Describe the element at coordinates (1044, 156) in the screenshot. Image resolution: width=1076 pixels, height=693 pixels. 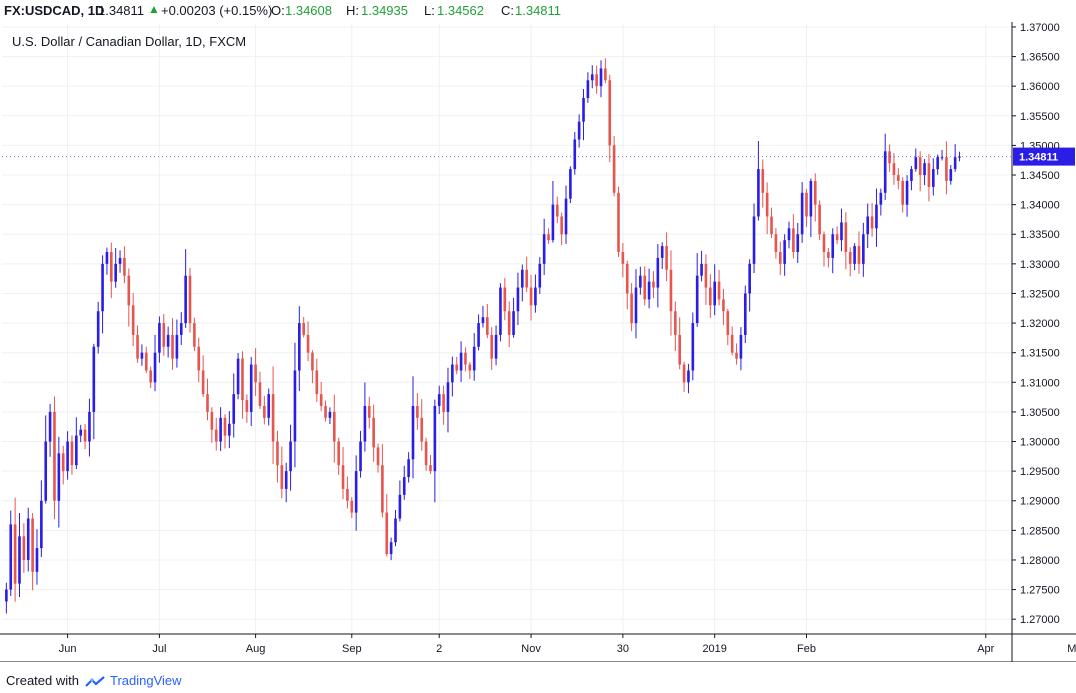
I see `last-price-tag` at that location.